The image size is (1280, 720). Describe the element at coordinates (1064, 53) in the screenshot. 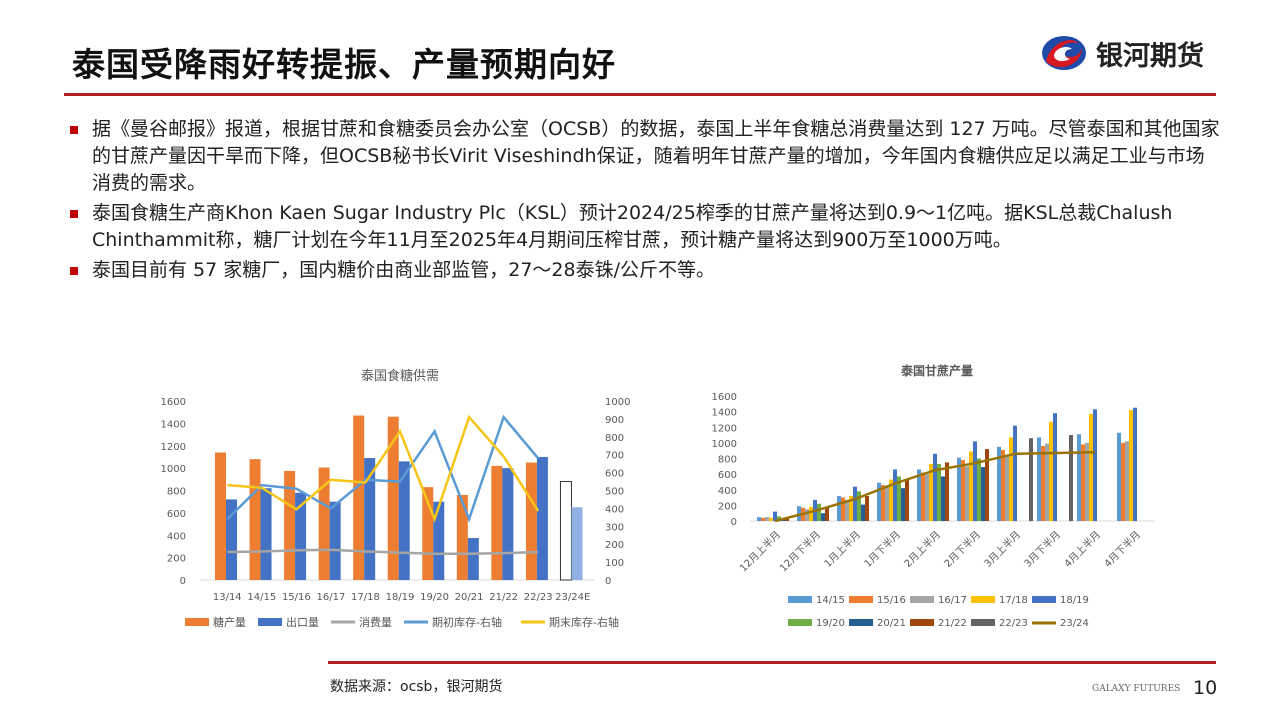

I see `galaxy-logo-icon` at that location.